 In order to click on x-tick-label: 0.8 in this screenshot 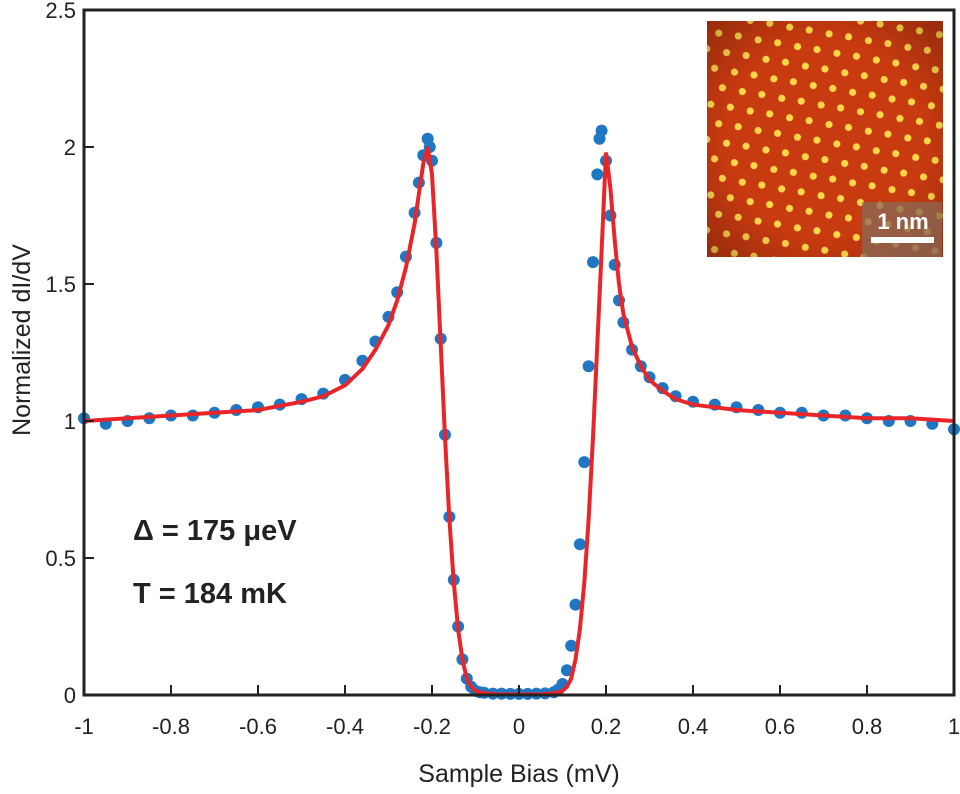, I will do `click(867, 726)`.